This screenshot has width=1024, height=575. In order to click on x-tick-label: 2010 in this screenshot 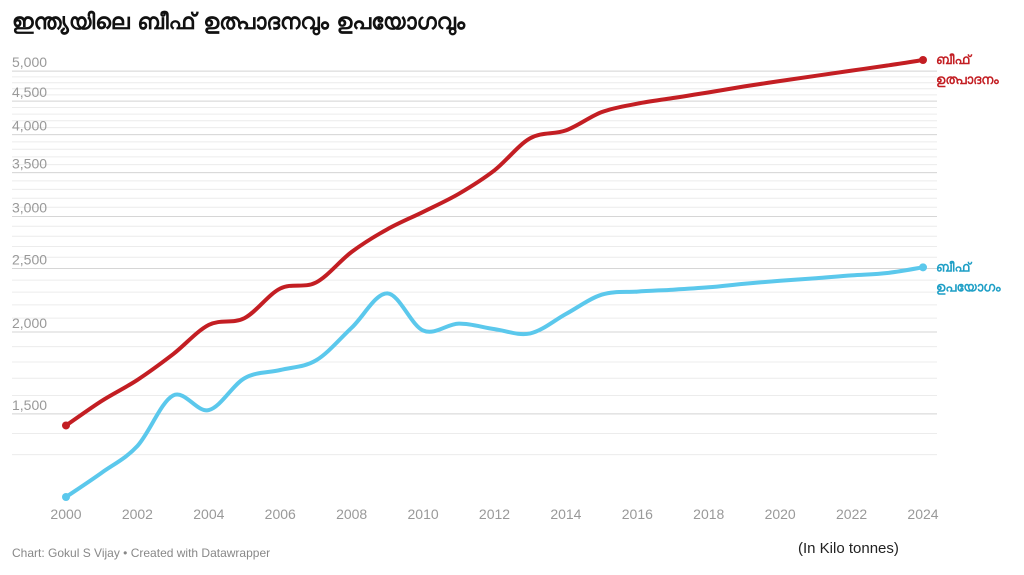, I will do `click(423, 514)`.